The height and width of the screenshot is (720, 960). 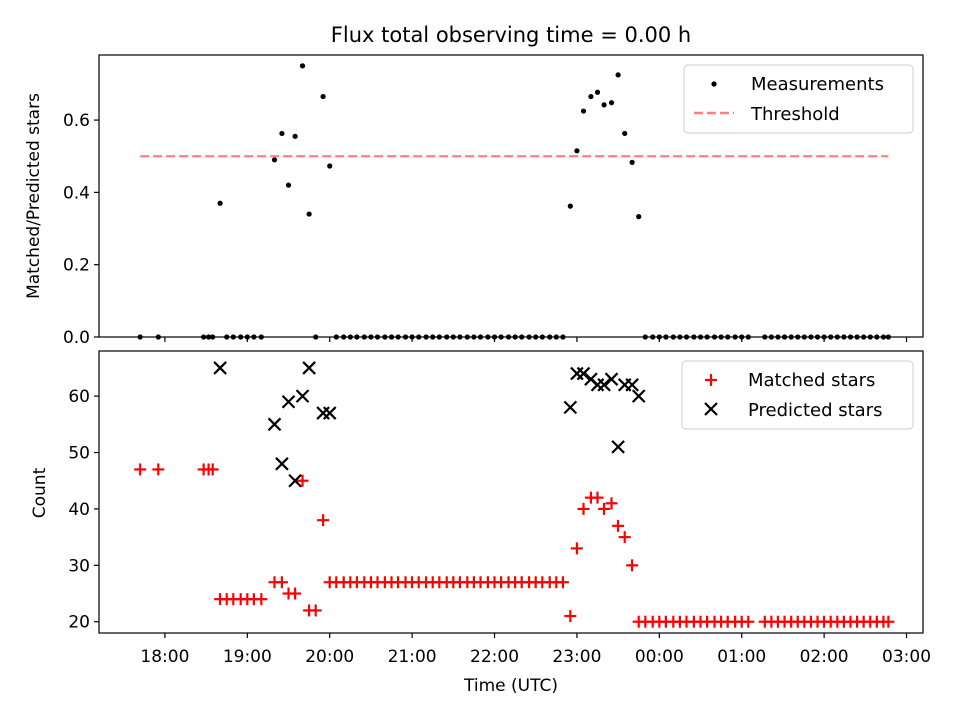 What do you see at coordinates (906, 657) in the screenshot?
I see `x-tick-label: 03:00` at bounding box center [906, 657].